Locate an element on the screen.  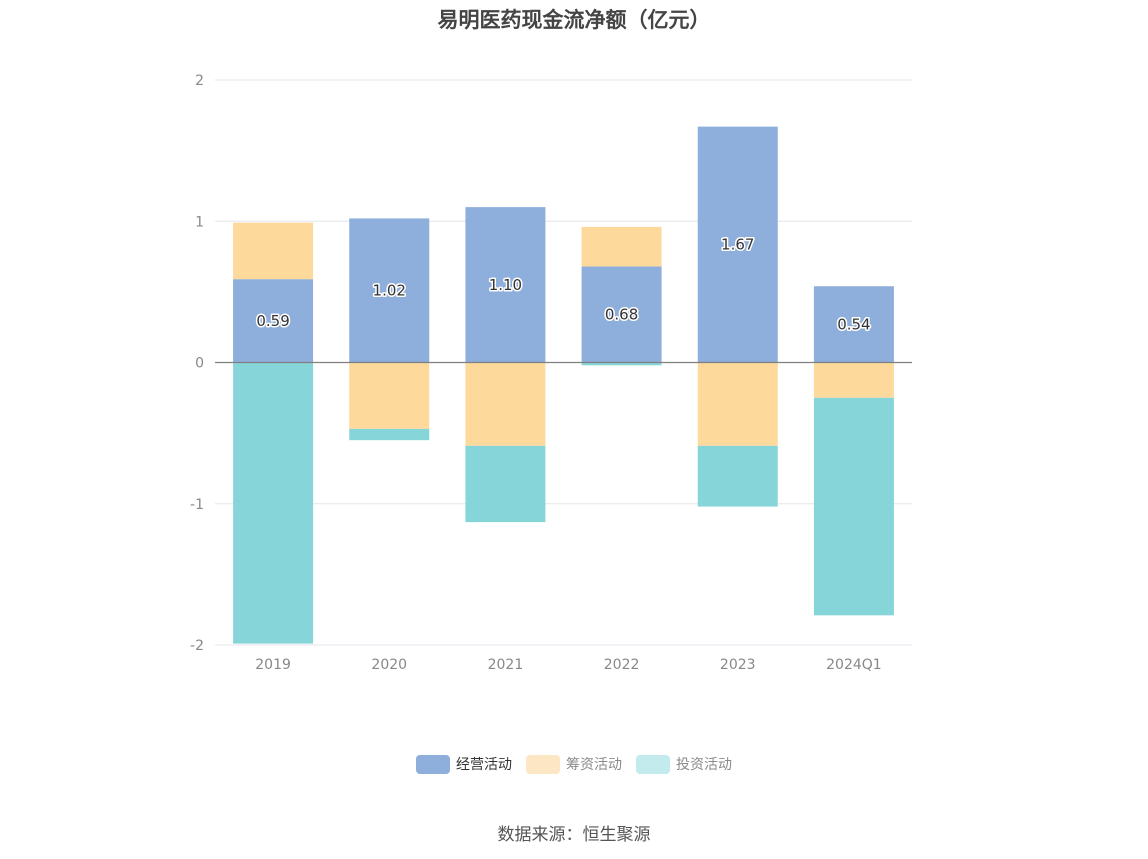
y-tick-label: -2 is located at coordinates (197, 646).